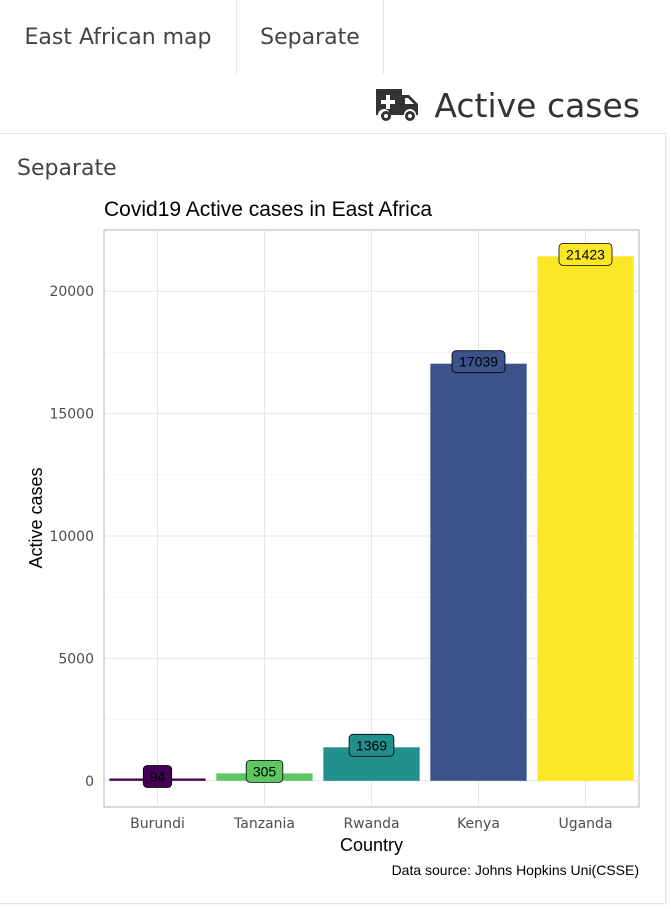 This screenshot has width=671, height=909. Describe the element at coordinates (537, 105) in the screenshot. I see `header-title: Active cases` at that location.